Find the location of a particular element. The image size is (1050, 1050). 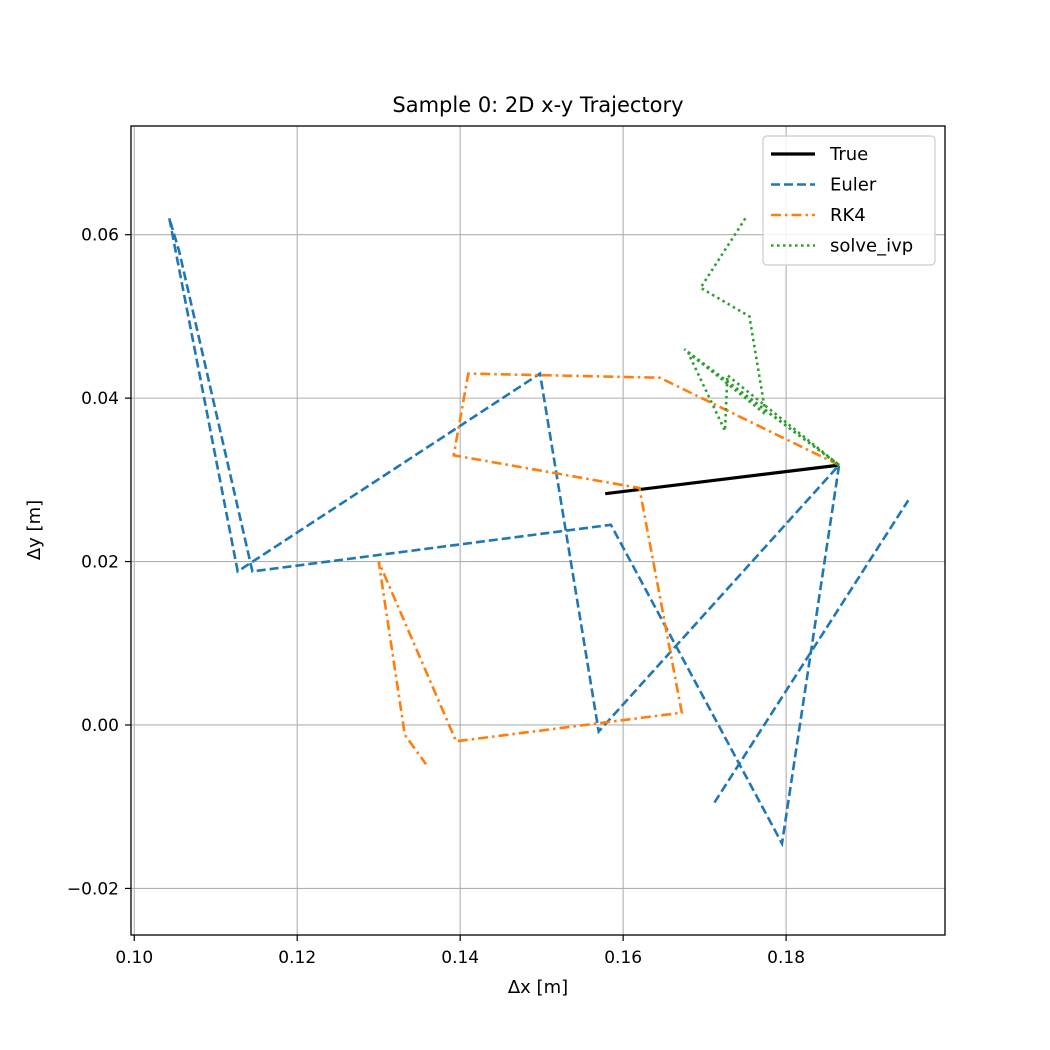

x-tick-label: 0.10 is located at coordinates (134, 958).